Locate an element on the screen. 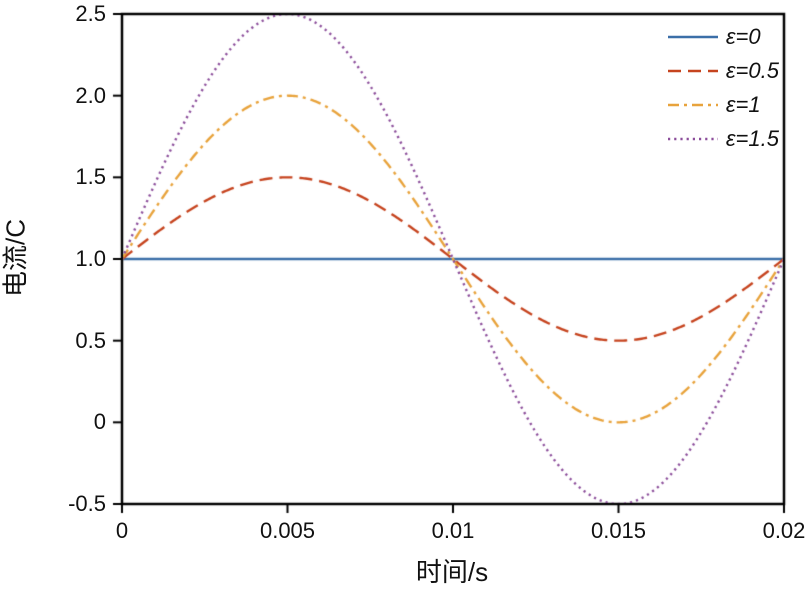  legend-label: ε=1 is located at coordinates (743, 104).